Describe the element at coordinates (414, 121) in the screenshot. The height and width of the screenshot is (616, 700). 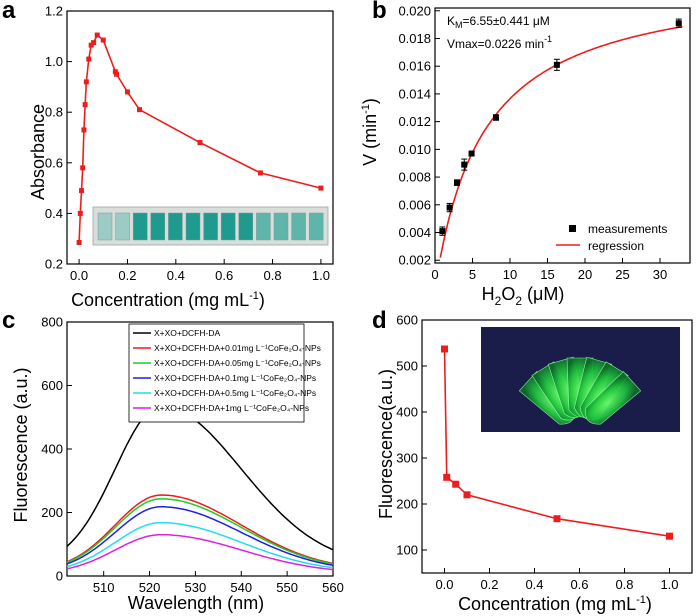
I see `panel-b-ytick-label: 0.012` at that location.